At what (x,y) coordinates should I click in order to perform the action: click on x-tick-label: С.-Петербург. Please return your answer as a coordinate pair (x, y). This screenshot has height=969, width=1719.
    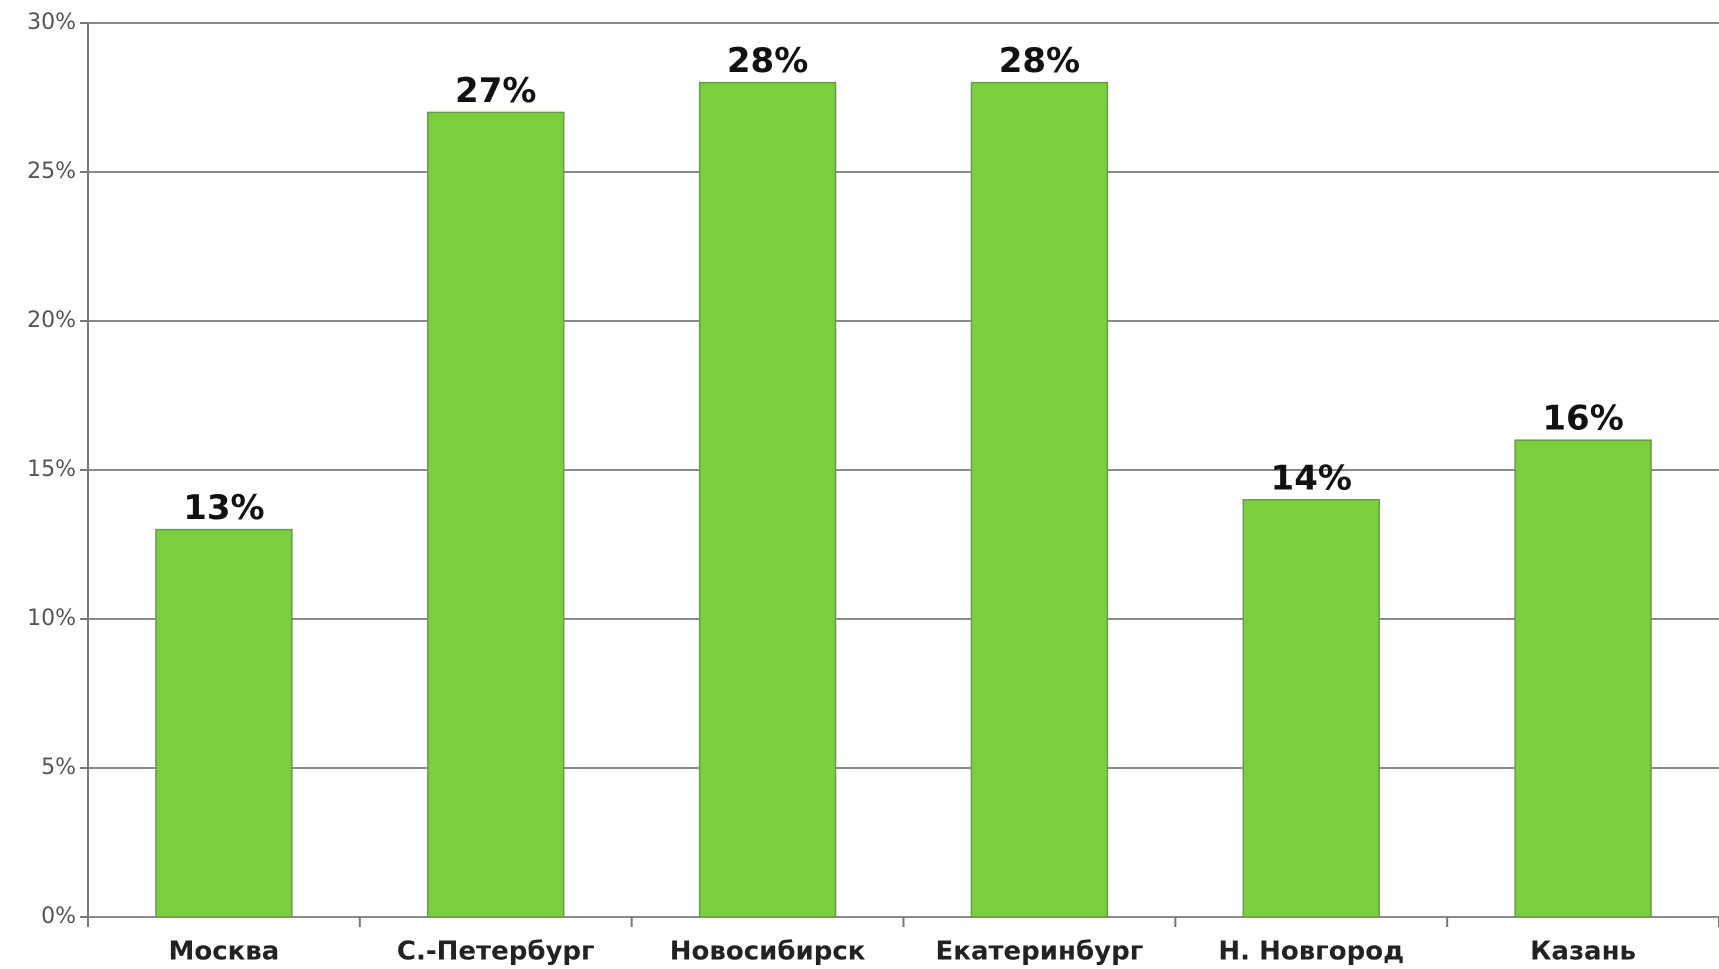
    Looking at the image, I should click on (496, 952).